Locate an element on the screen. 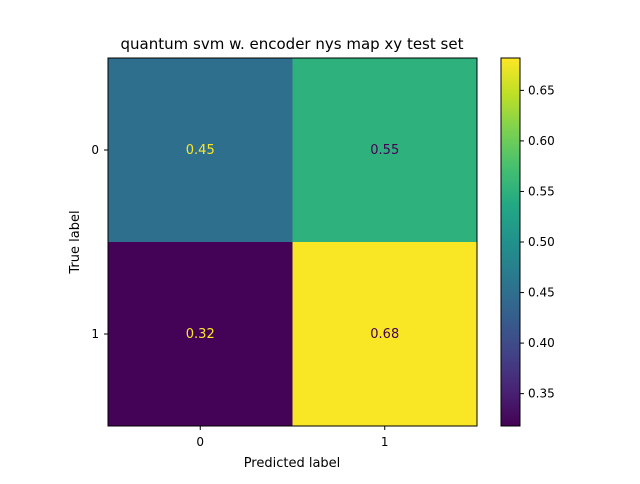  colorbar-tick-label-0: 0.35 is located at coordinates (541, 394).